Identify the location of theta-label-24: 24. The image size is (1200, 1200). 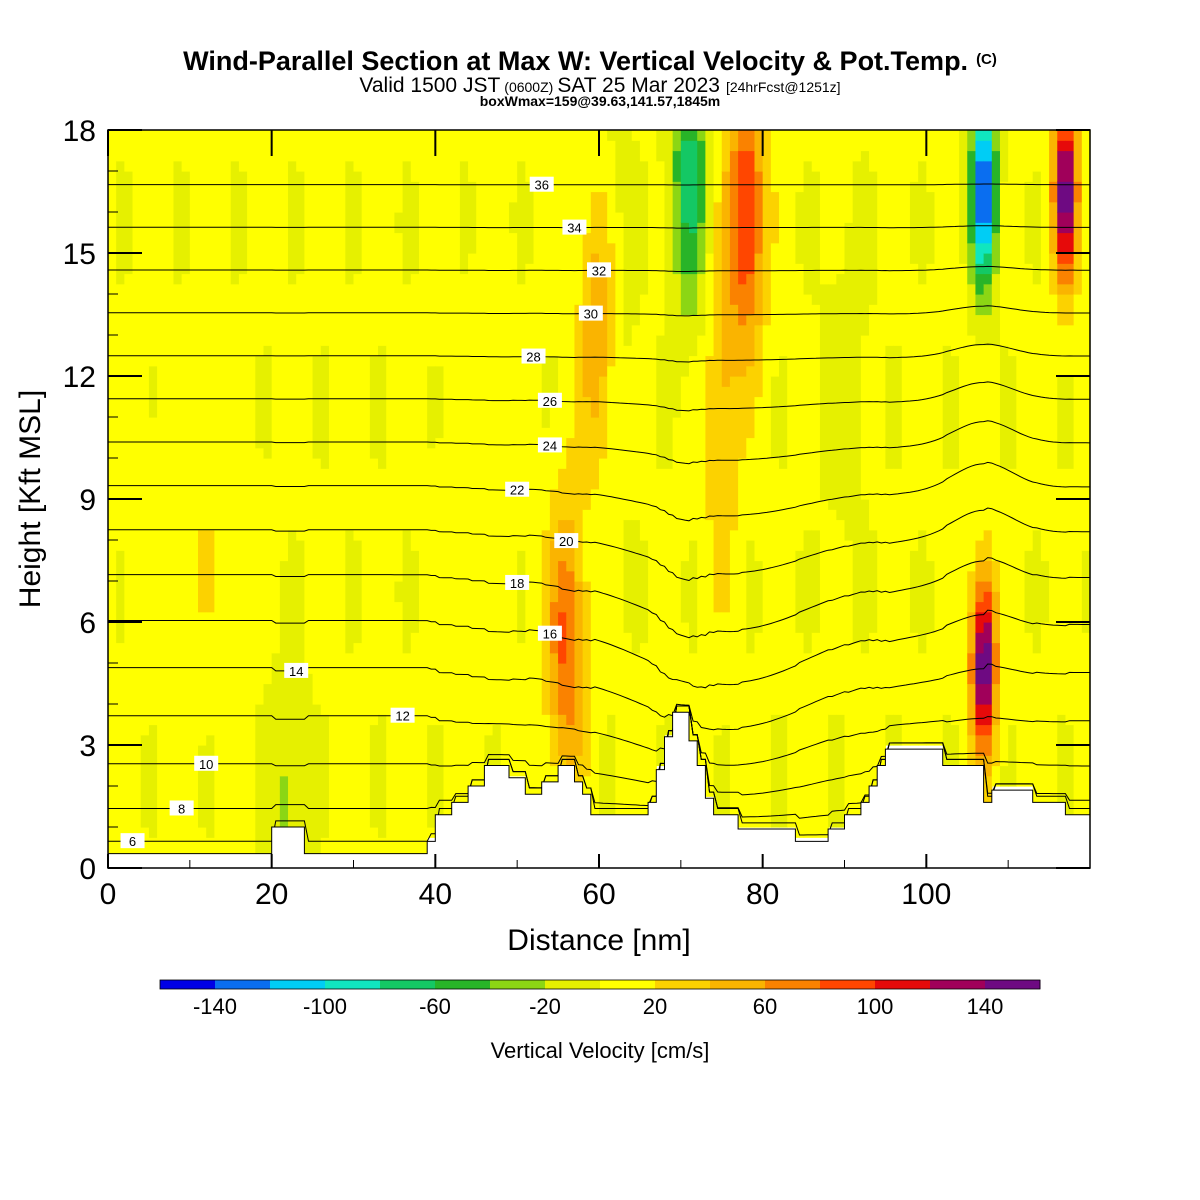
(550, 445).